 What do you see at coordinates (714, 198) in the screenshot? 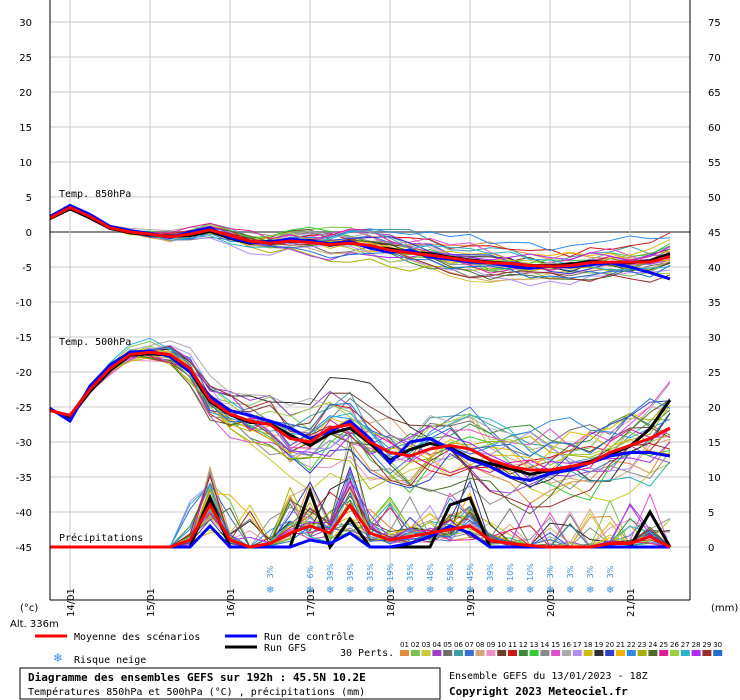
I see `right-tick-label: 50` at bounding box center [714, 198].